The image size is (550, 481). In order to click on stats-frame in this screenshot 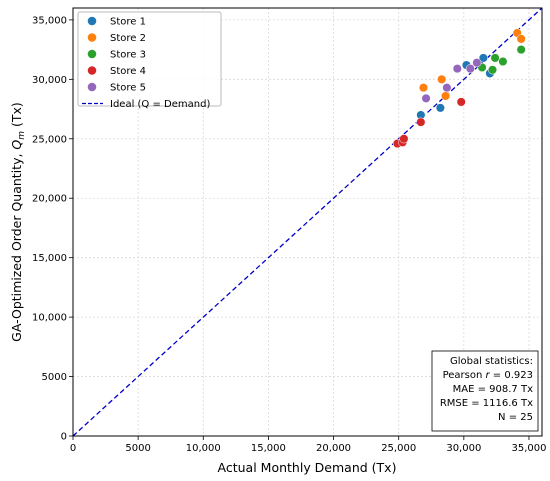, I will do `click(485, 391)`.